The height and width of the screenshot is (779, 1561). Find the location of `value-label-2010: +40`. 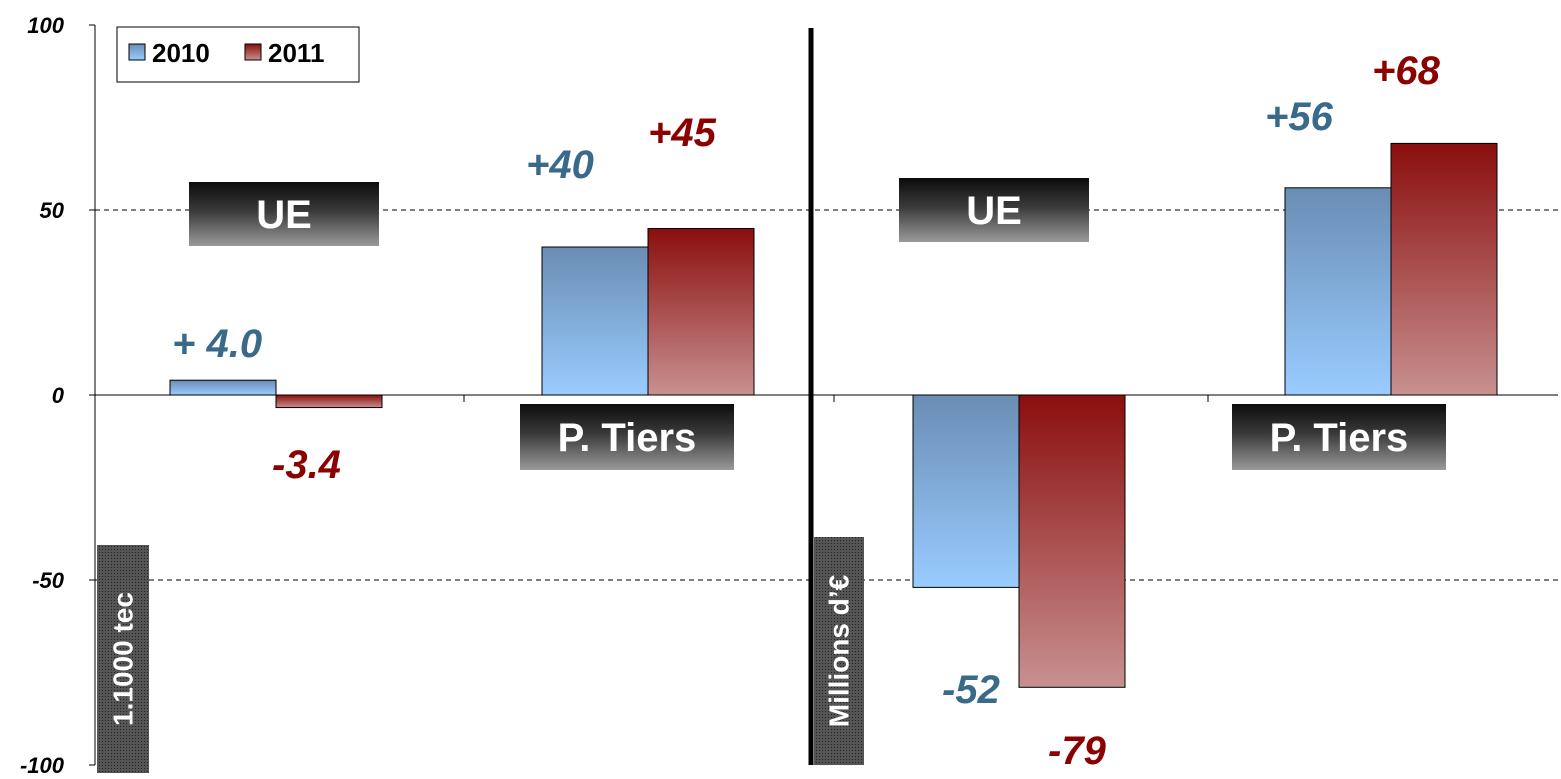

value-label-2010: +40 is located at coordinates (560, 165).